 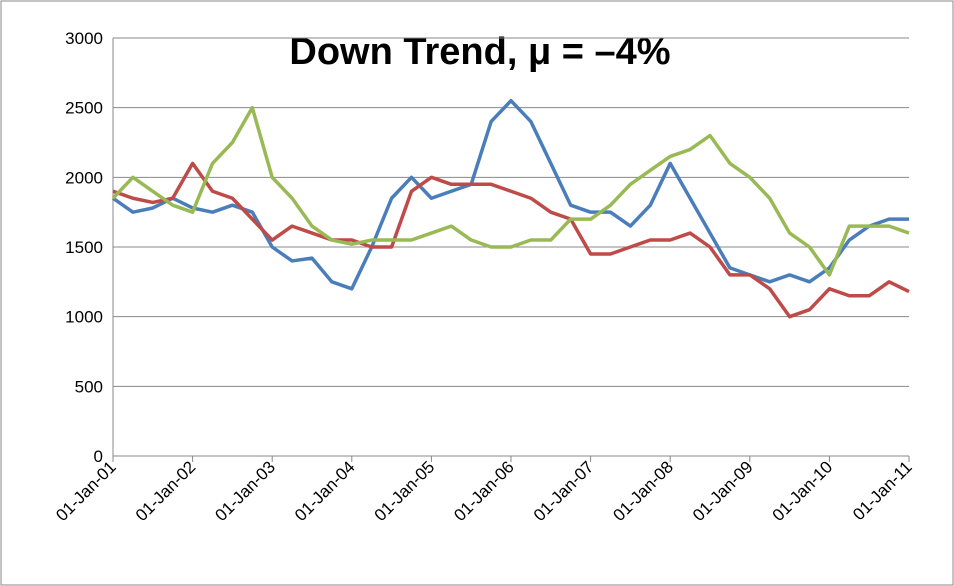 I want to click on chart-title: Down Trend, μ = –4%, so click(x=479, y=52).